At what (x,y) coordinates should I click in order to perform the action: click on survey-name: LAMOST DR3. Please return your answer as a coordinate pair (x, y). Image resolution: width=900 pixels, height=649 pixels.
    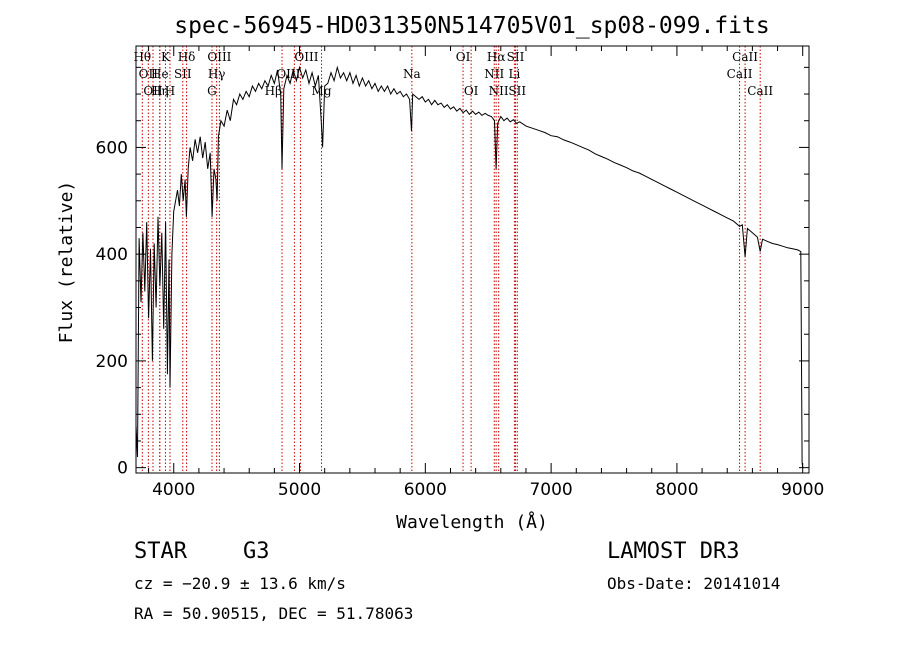
    Looking at the image, I should click on (673, 551).